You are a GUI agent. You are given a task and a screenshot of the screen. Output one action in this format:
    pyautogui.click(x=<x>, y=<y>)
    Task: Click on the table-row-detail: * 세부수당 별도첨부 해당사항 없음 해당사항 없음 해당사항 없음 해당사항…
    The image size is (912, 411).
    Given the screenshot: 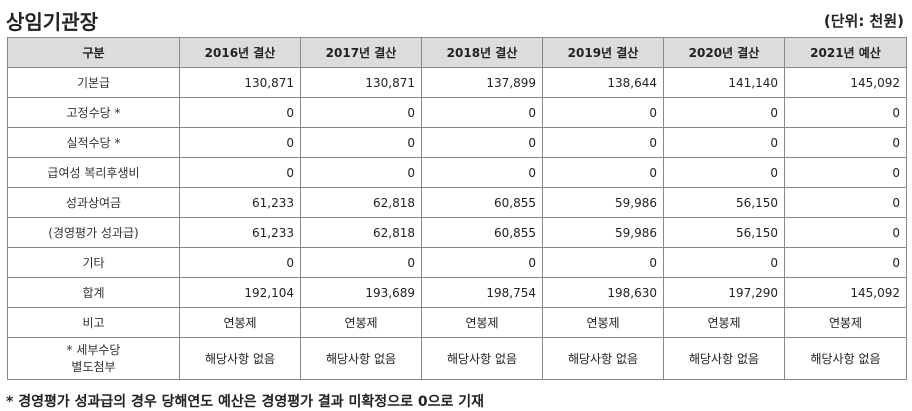 What is the action you would take?
    pyautogui.click(x=457, y=358)
    